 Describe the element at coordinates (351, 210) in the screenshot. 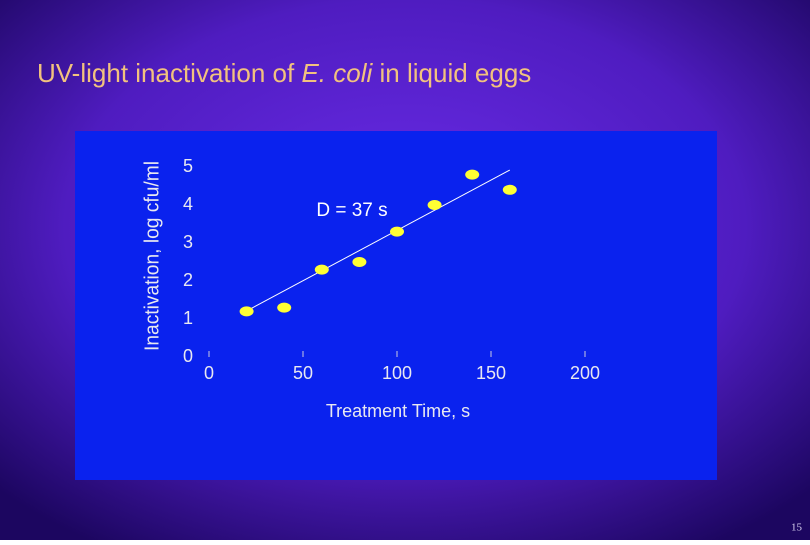

I see `annotation: D = 37 s` at that location.